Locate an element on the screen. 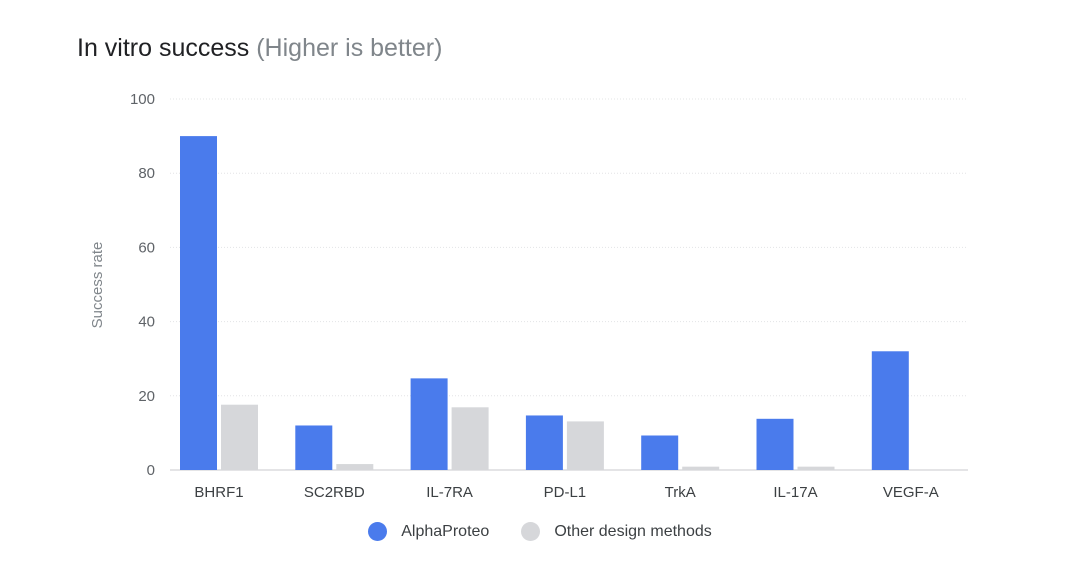 Image resolution: width=1080 pixels, height=562 pixels. bar-bhrf1-alphaproteo is located at coordinates (198, 303).